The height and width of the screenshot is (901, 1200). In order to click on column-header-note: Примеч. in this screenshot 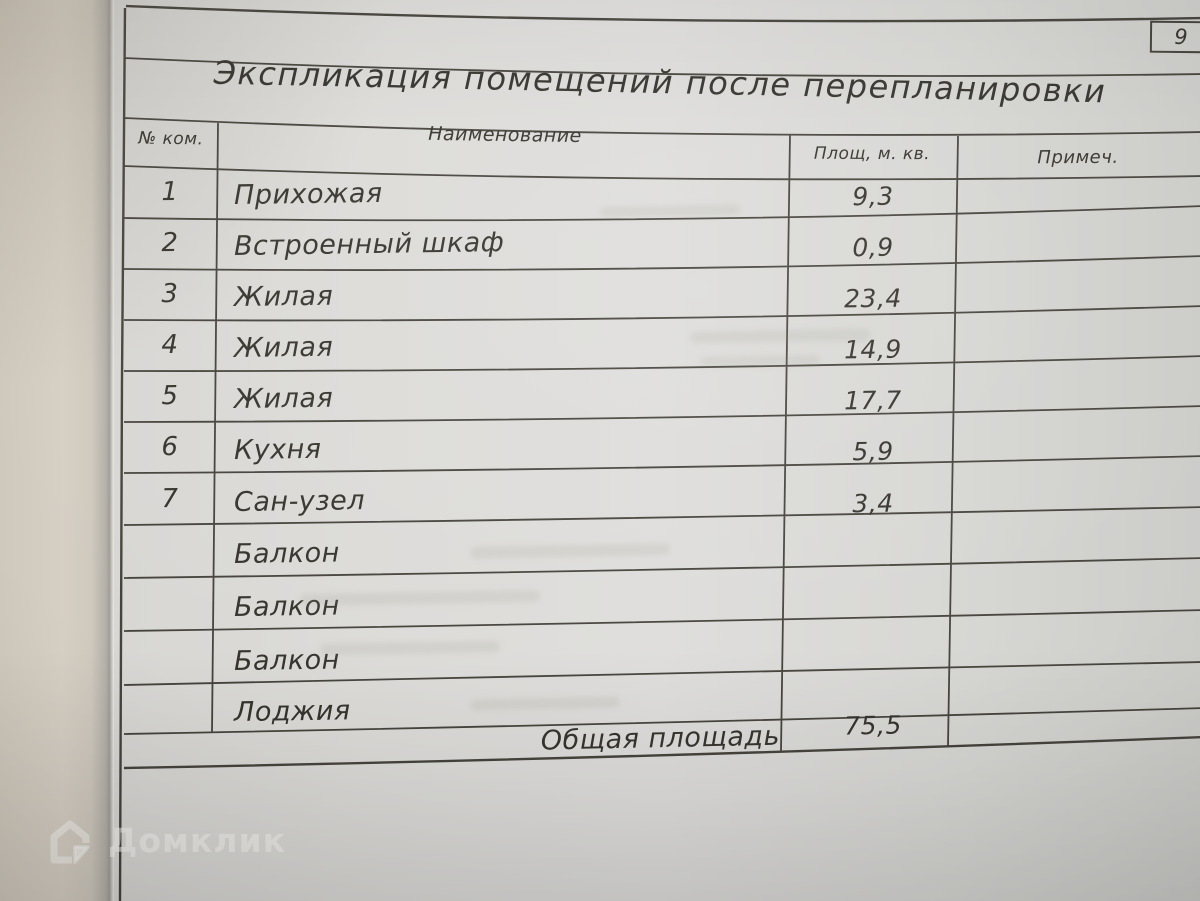, I will do `click(1078, 157)`.